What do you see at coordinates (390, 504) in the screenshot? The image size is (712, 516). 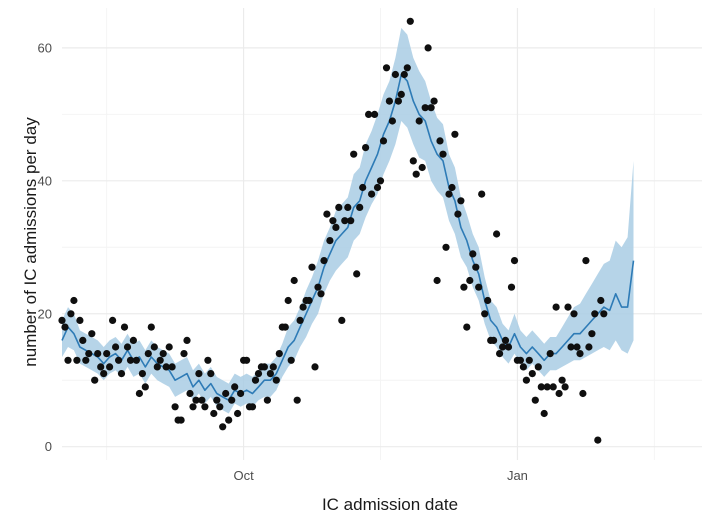 I see `x-axis-title: IC admission date` at bounding box center [390, 504].